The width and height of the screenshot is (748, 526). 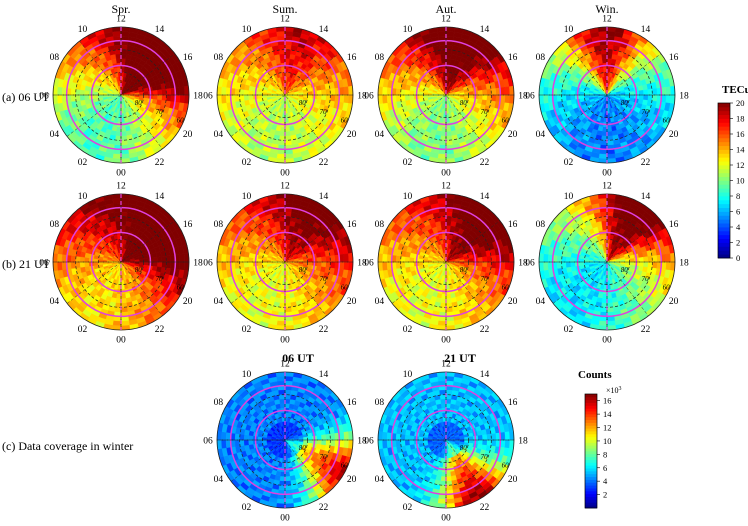 What do you see at coordinates (513, 58) in the screenshot?
I see `mlt-tick-label: 16` at bounding box center [513, 58].